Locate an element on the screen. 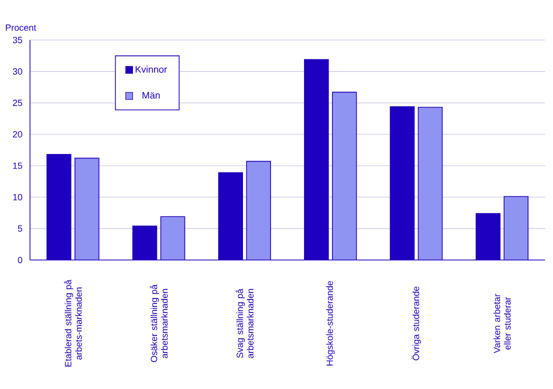 This screenshot has width=553, height=389. y-tick-label: 0 is located at coordinates (20, 260).